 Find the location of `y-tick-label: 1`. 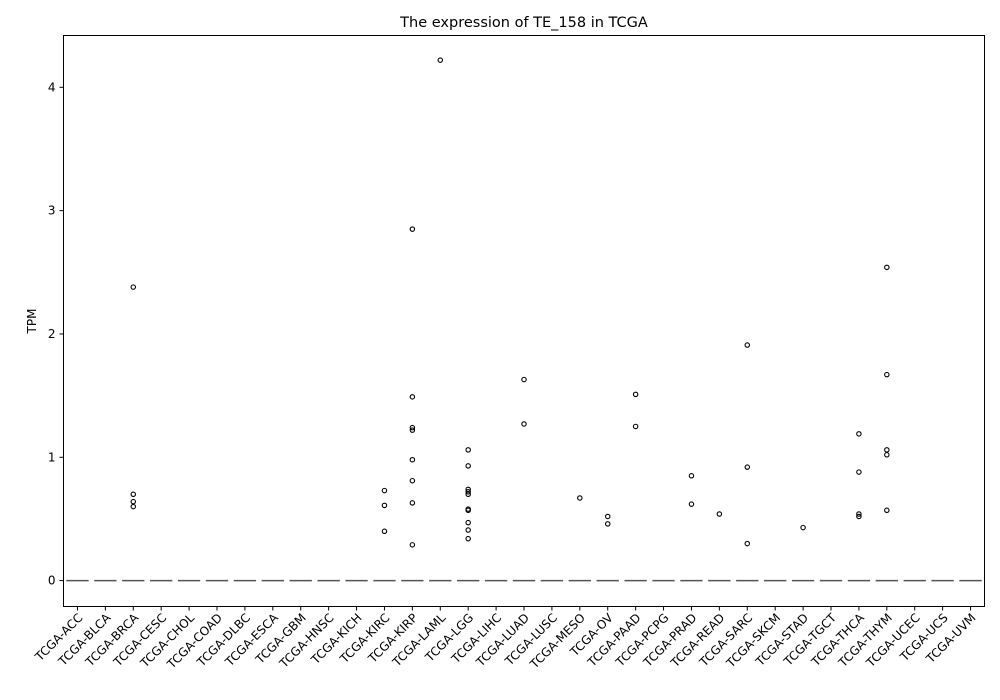

y-tick-label: 1 is located at coordinates (52, 457).